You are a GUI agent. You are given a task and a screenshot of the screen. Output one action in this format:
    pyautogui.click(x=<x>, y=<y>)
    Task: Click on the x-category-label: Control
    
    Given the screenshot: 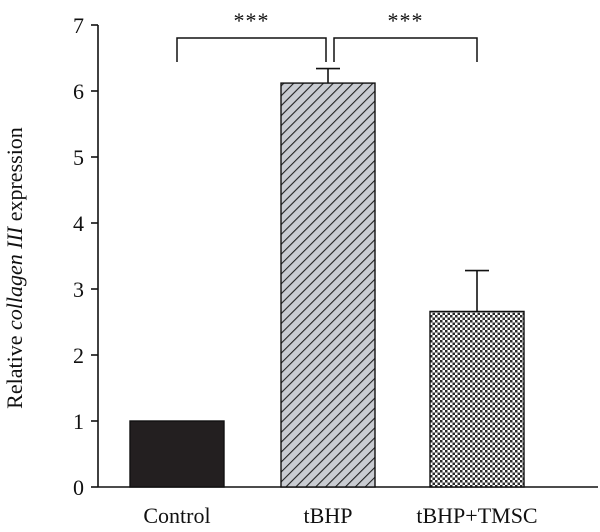 What is the action you would take?
    pyautogui.click(x=176, y=515)
    